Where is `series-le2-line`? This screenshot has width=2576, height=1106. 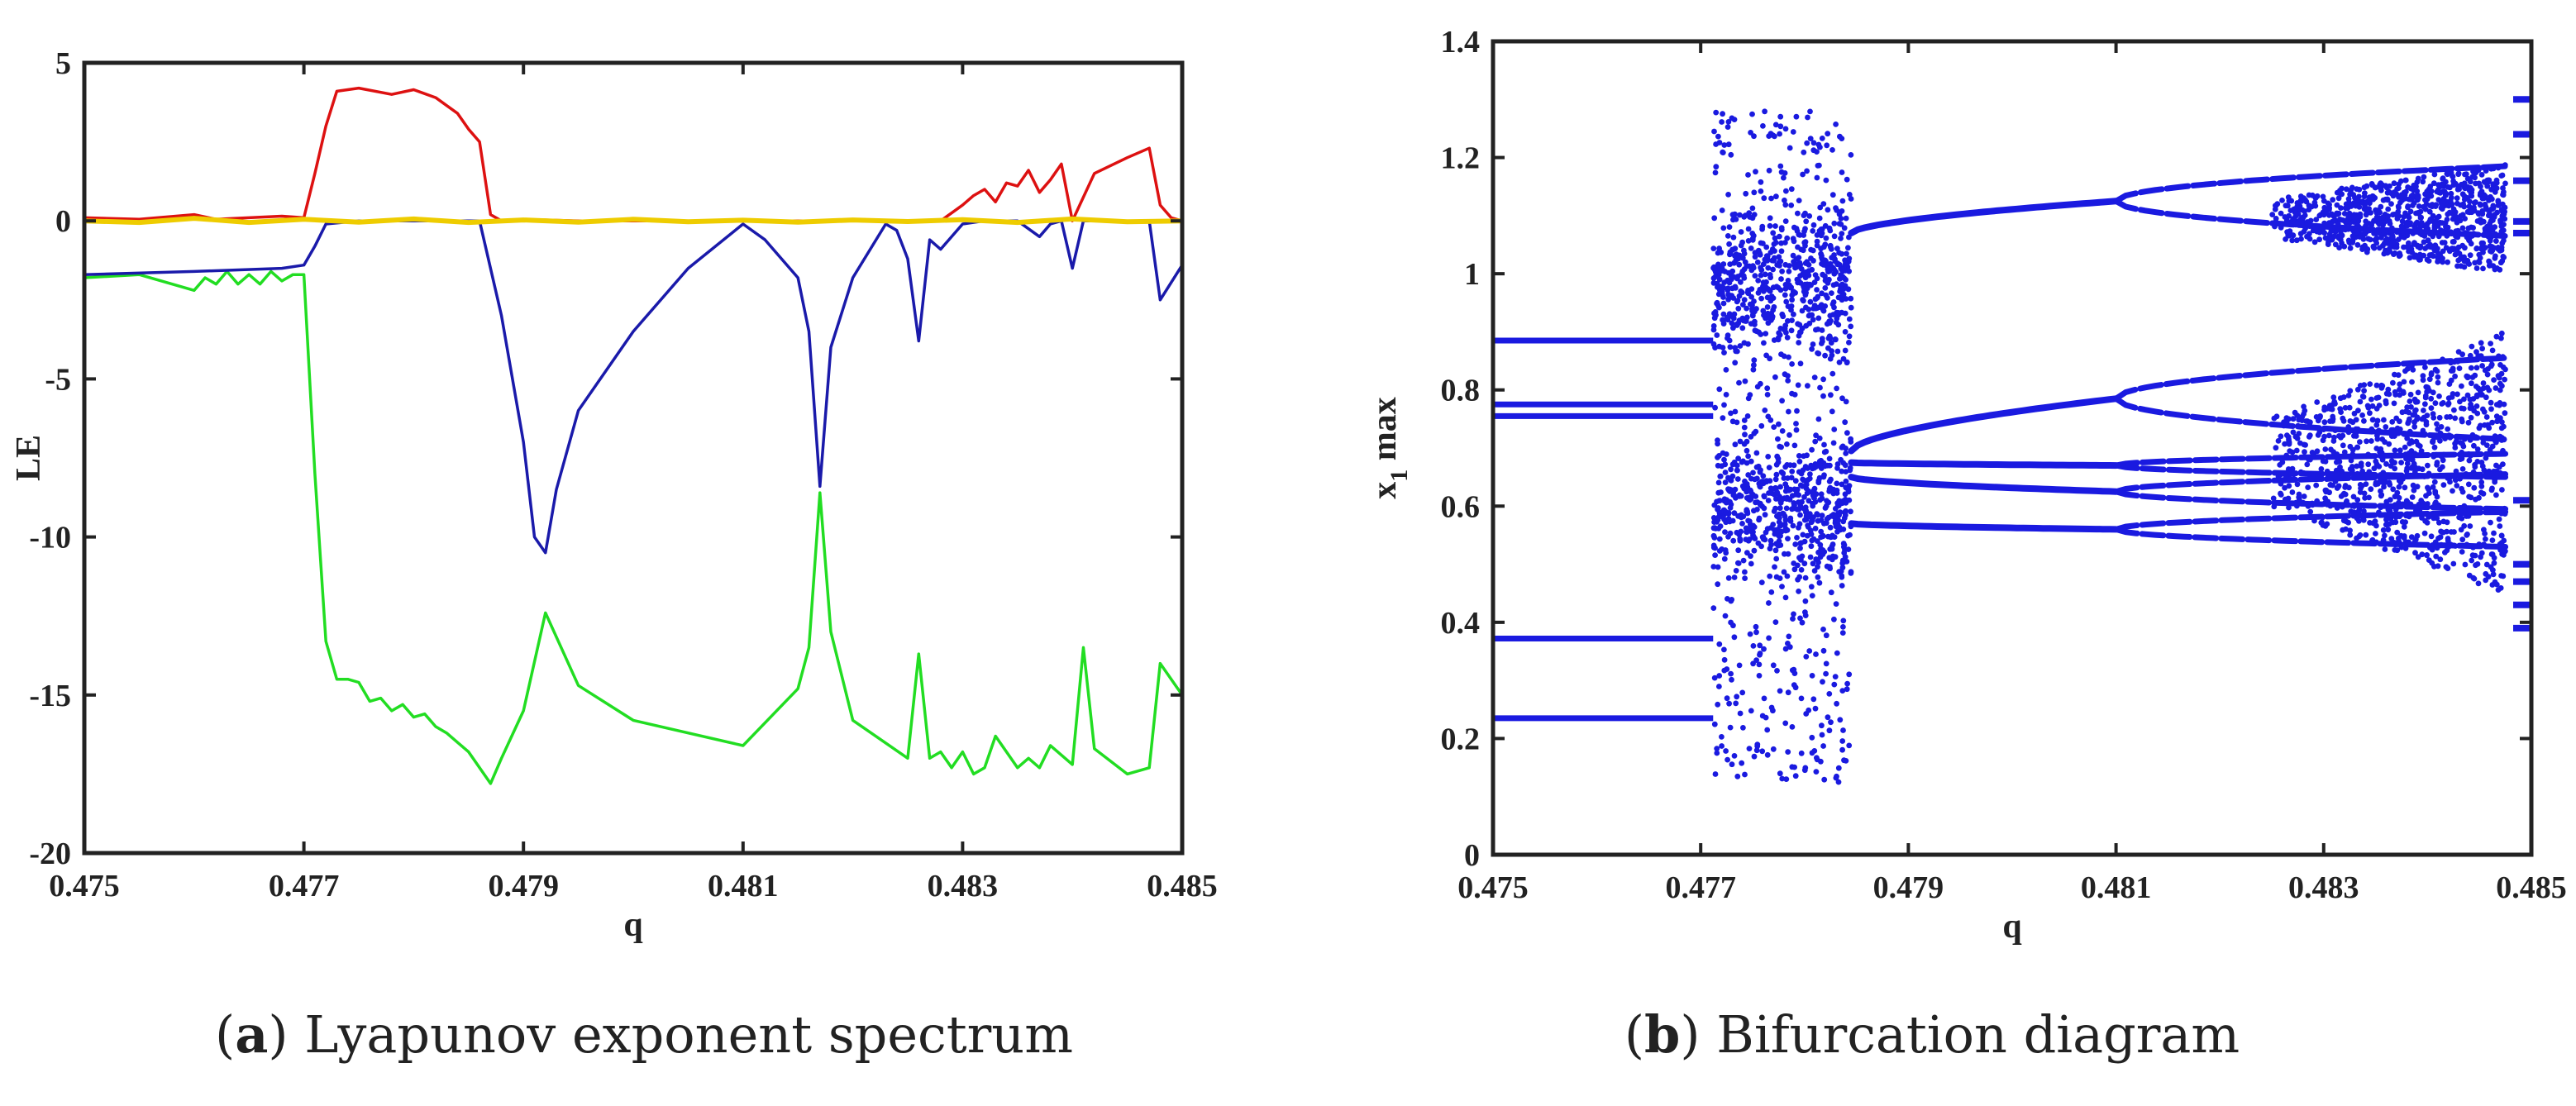
series-le2-line is located at coordinates (633, 221).